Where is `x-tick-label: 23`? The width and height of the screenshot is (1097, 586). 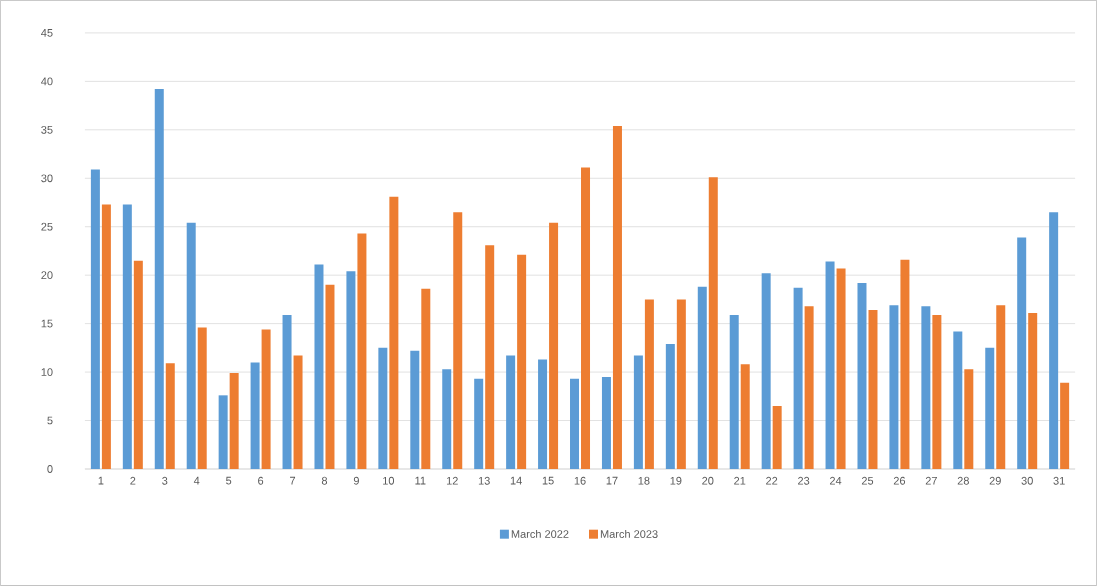
x-tick-label: 23 is located at coordinates (804, 480).